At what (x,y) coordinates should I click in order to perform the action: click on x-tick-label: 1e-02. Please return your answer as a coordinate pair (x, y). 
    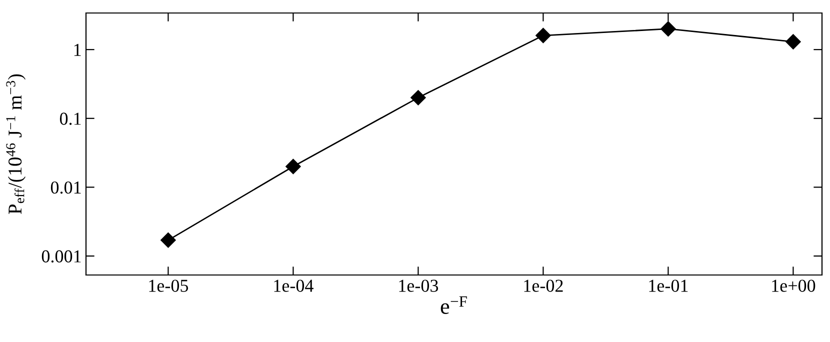
    Looking at the image, I should click on (543, 286).